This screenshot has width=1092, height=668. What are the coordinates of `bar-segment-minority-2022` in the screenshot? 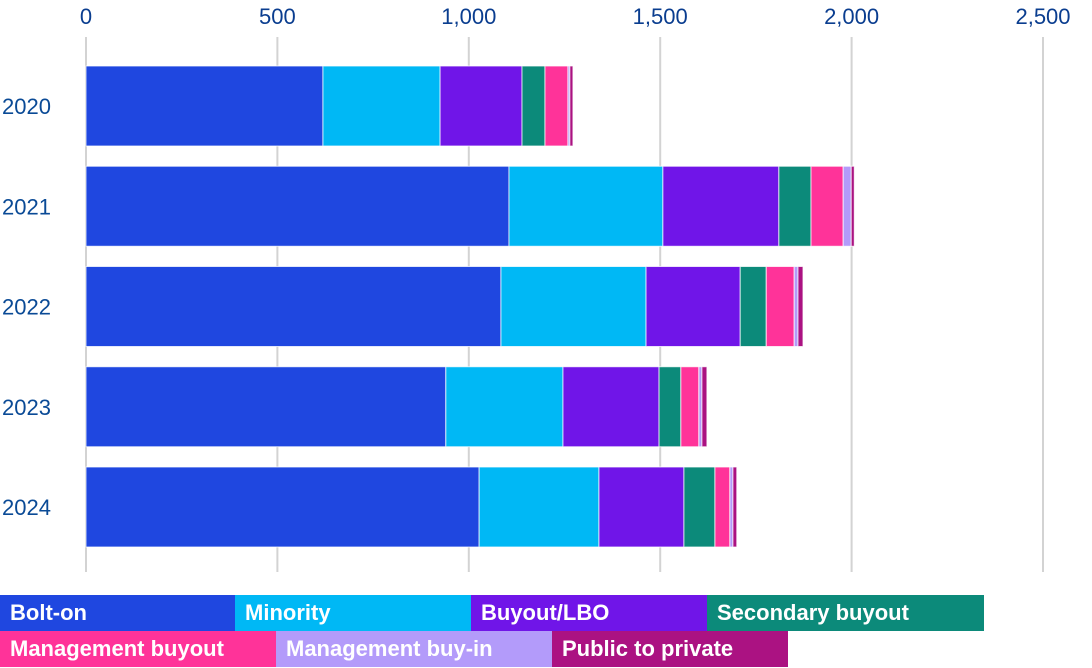 It's located at (573, 306).